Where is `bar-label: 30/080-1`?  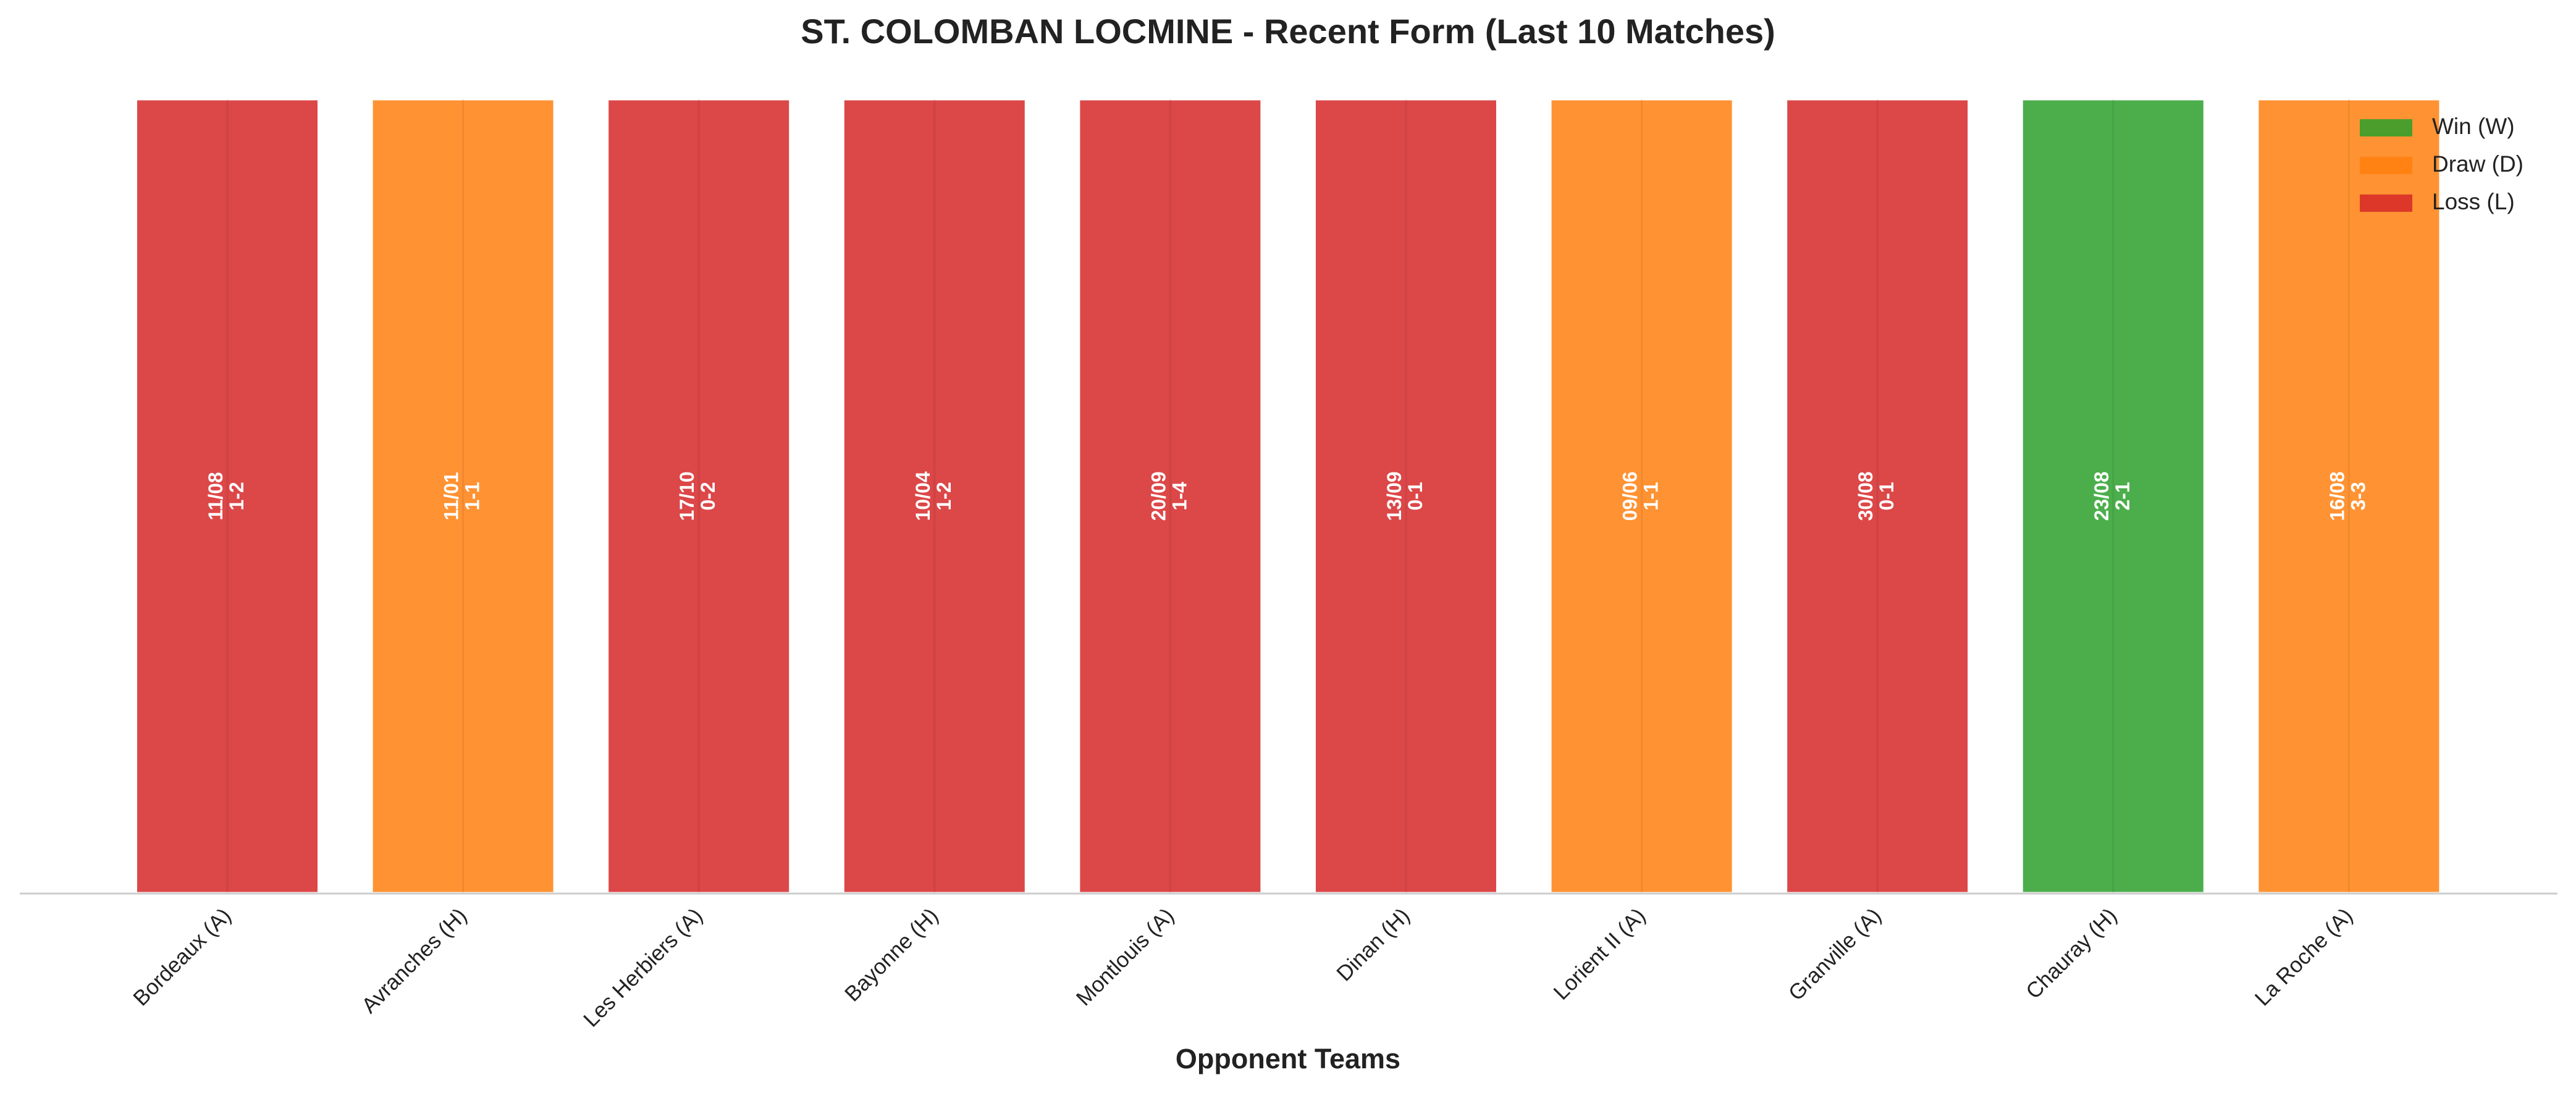 bar-label: 30/080-1 is located at coordinates (1876, 496).